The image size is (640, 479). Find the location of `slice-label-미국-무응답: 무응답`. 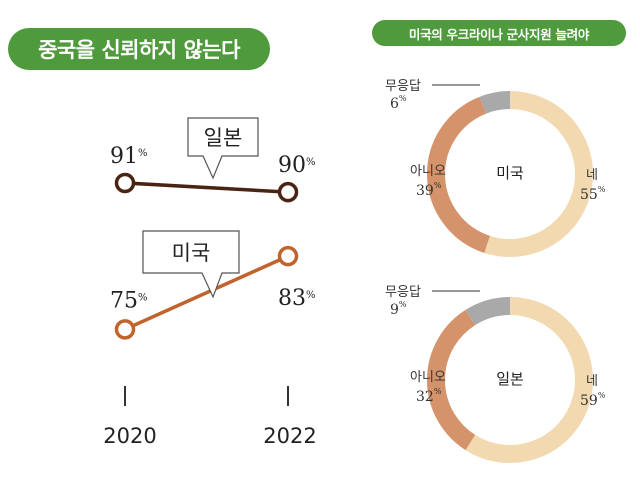

slice-label-미국-무응답: 무응답 is located at coordinates (403, 86).